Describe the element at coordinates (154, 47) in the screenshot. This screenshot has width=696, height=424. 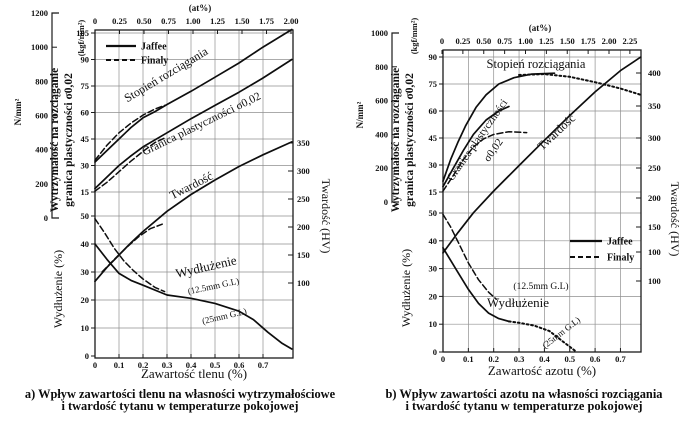
I see `legend-label: Jaffee` at that location.